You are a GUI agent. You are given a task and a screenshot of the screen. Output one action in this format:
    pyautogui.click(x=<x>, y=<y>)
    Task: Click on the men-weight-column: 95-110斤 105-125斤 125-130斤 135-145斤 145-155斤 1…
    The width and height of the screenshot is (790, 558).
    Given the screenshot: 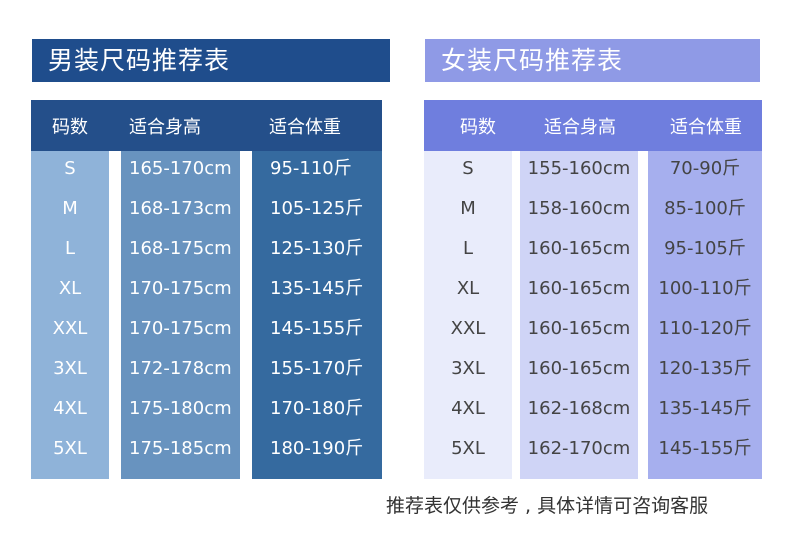 What is the action you would take?
    pyautogui.click(x=317, y=315)
    